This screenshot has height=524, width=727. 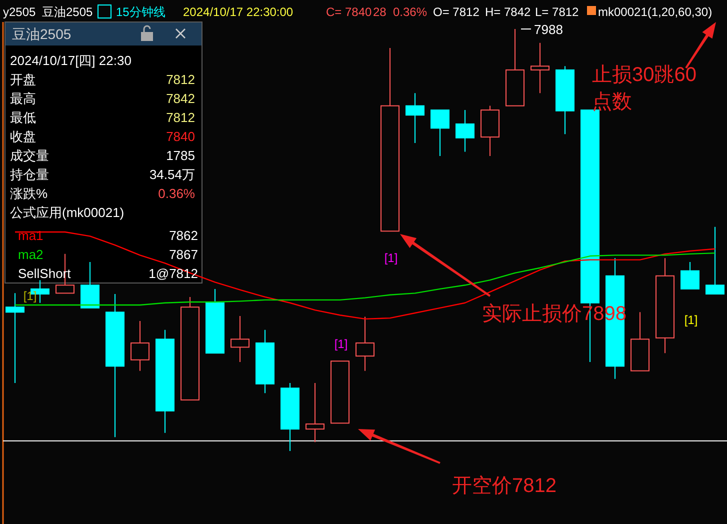 What do you see at coordinates (349, 12) in the screenshot?
I see `text: C= 7840` at bounding box center [349, 12].